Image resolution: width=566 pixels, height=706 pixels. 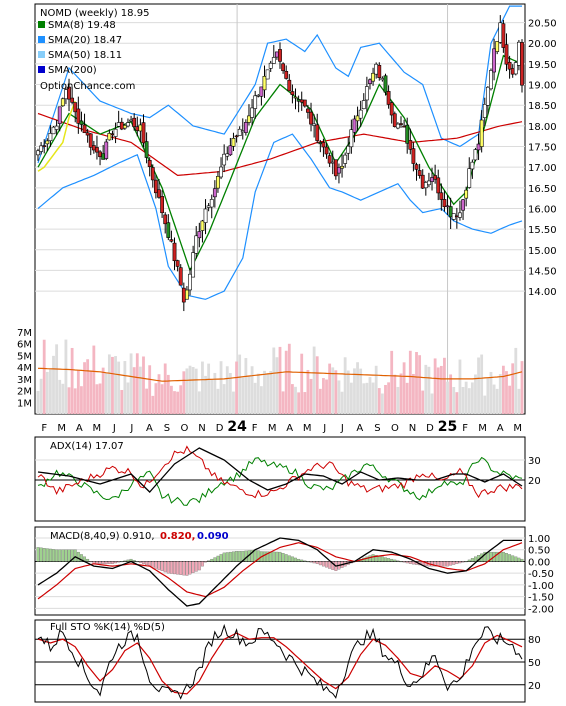 What do you see at coordinates (542, 65) in the screenshot?
I see `price-tick-label: 19.50` at bounding box center [542, 65].